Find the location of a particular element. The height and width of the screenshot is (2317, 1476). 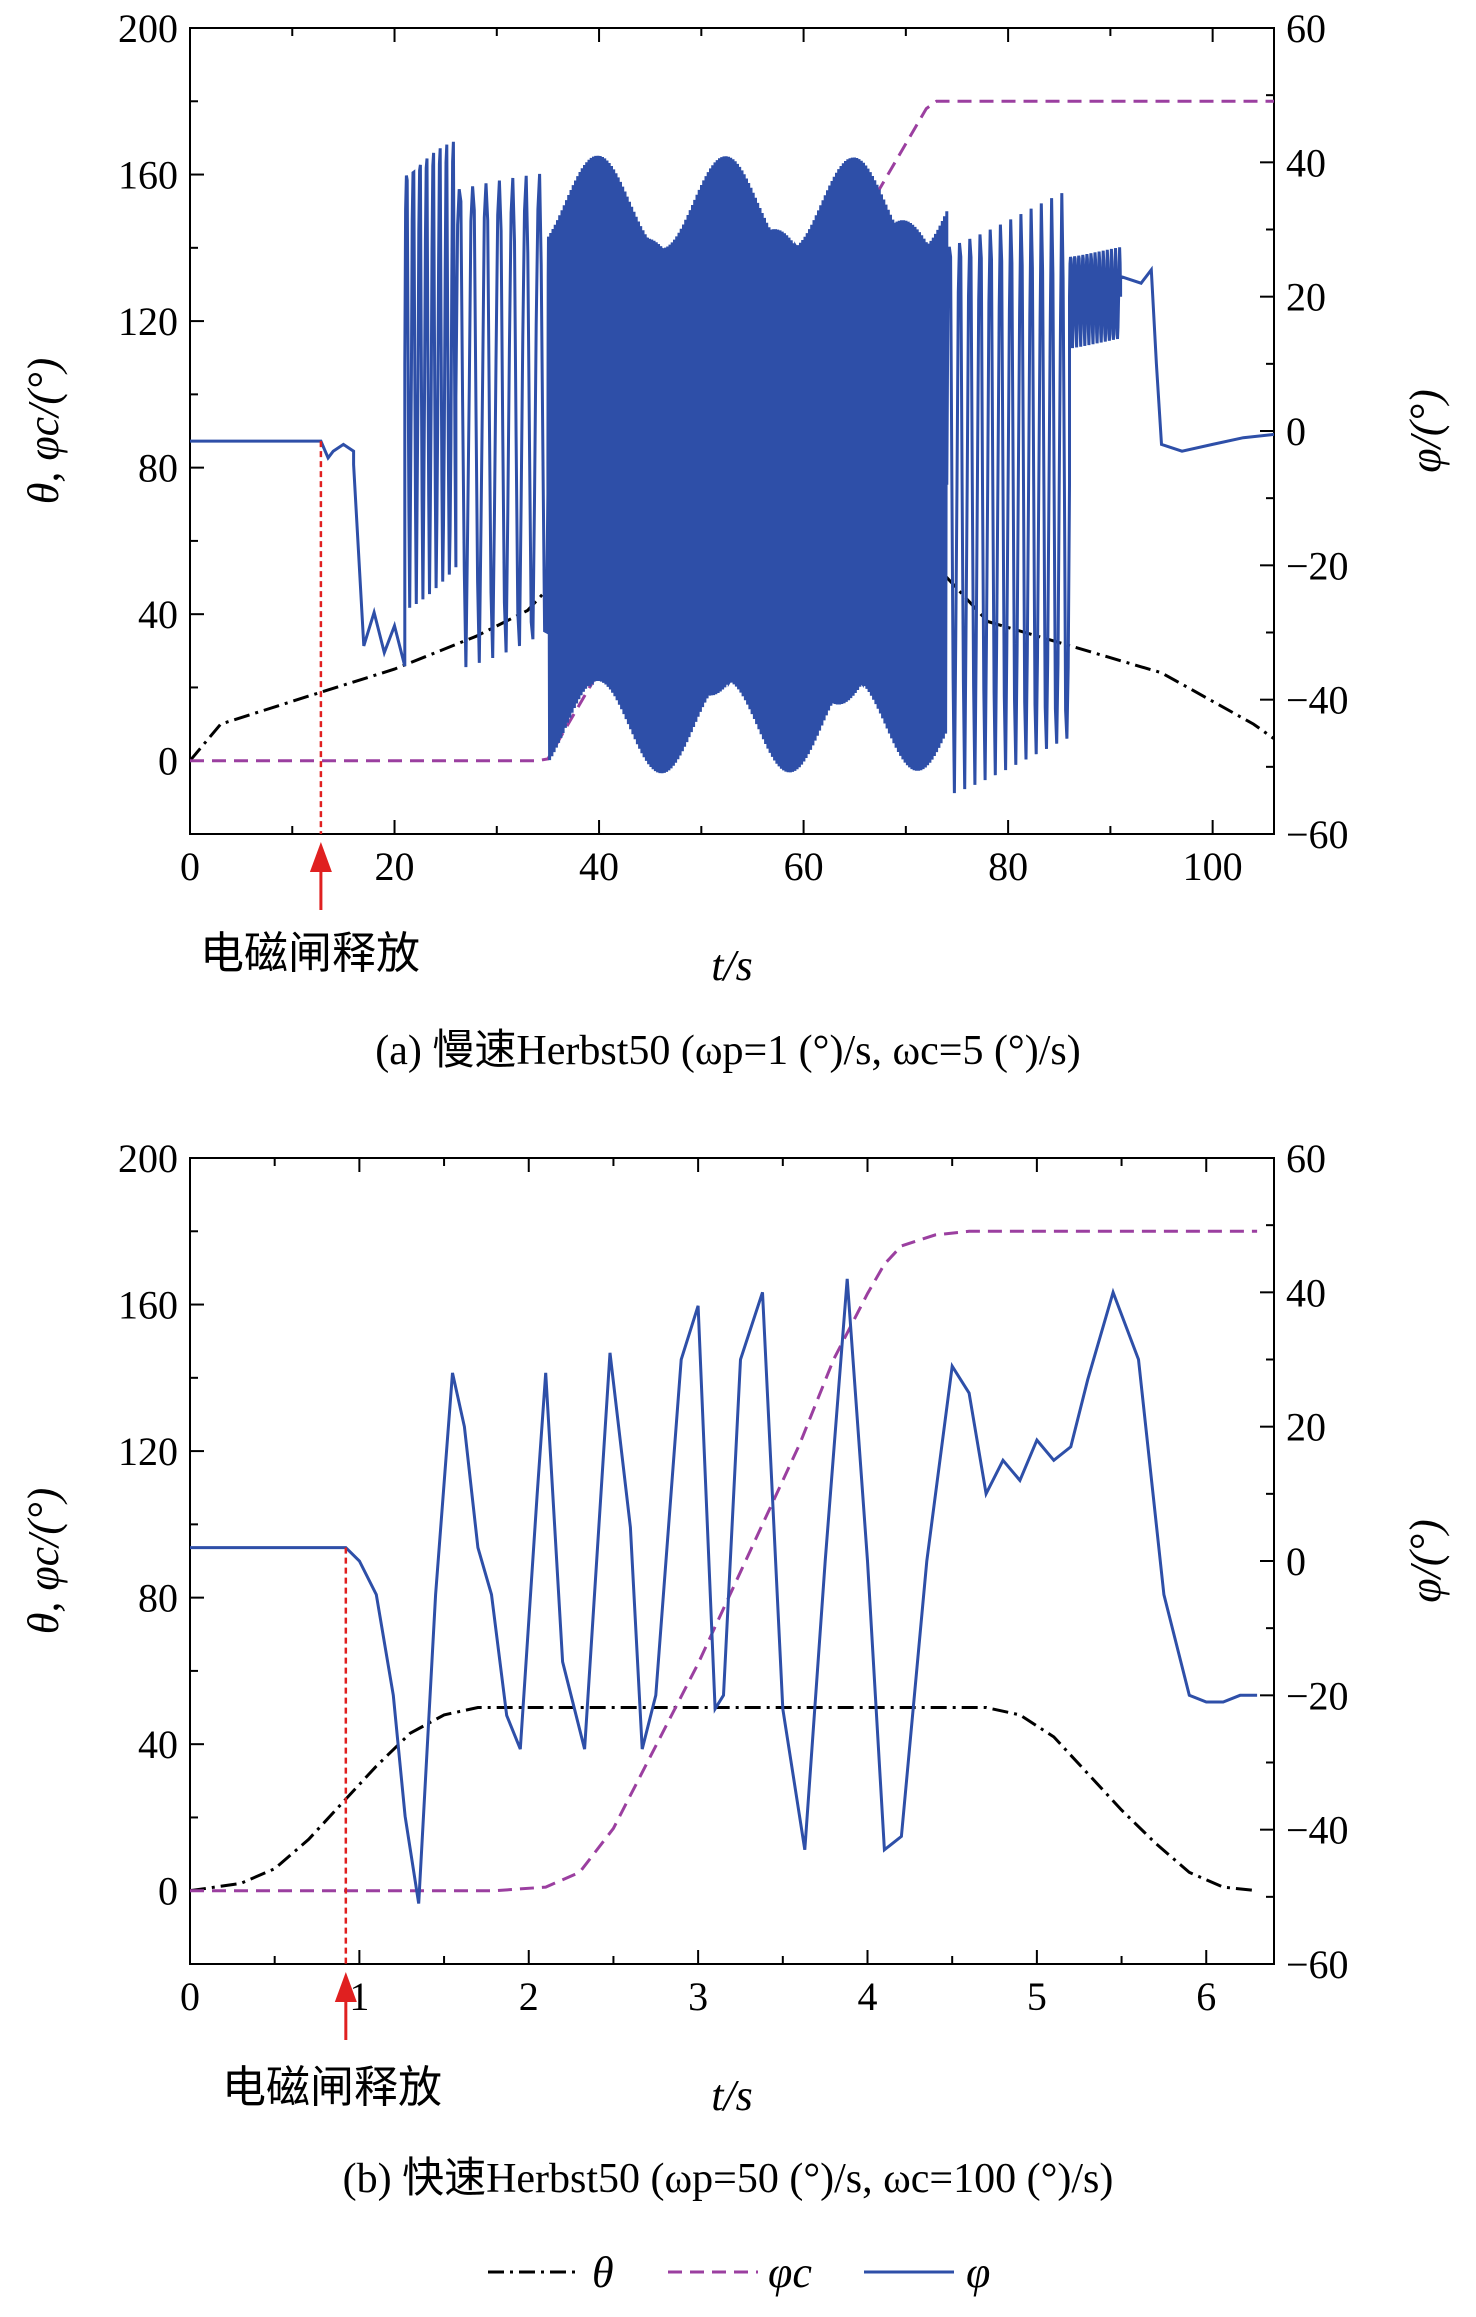

x-tick-label: 40 is located at coordinates (599, 866).